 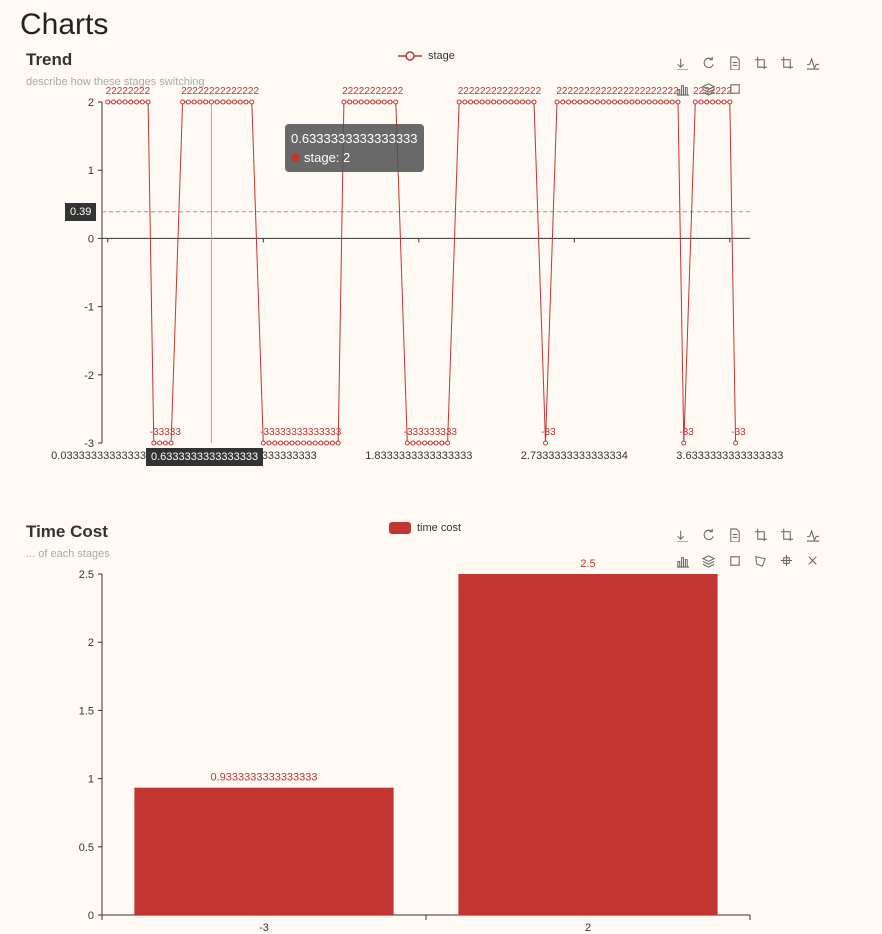 I want to click on polygon-select-icon, so click(x=761, y=561).